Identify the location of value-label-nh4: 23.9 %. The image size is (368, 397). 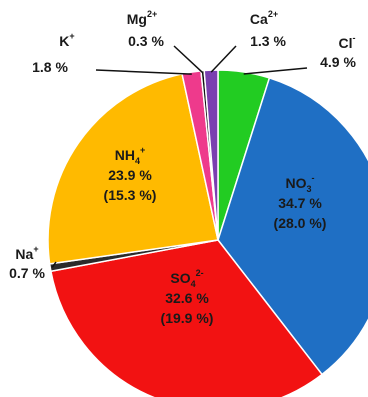
(130, 175).